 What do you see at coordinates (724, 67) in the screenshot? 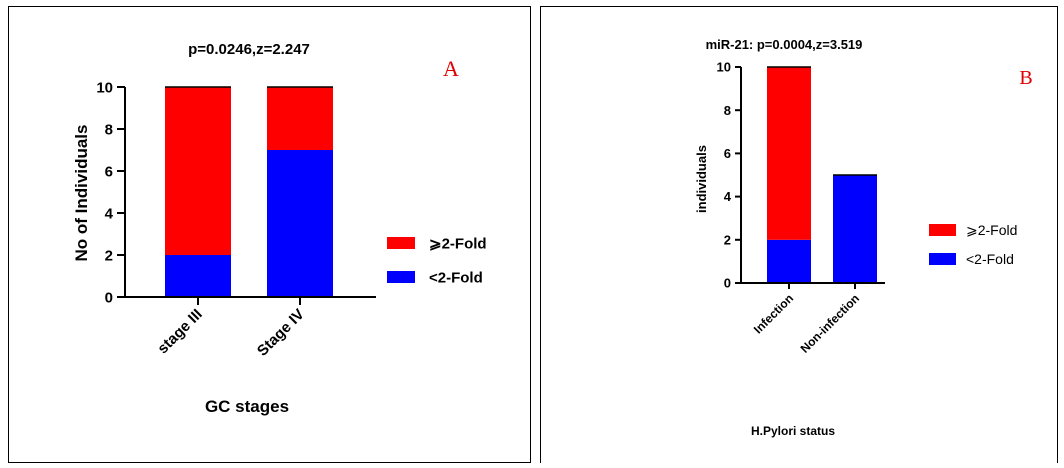
I see `chart-b-y-tick-label-5: 10` at bounding box center [724, 67].